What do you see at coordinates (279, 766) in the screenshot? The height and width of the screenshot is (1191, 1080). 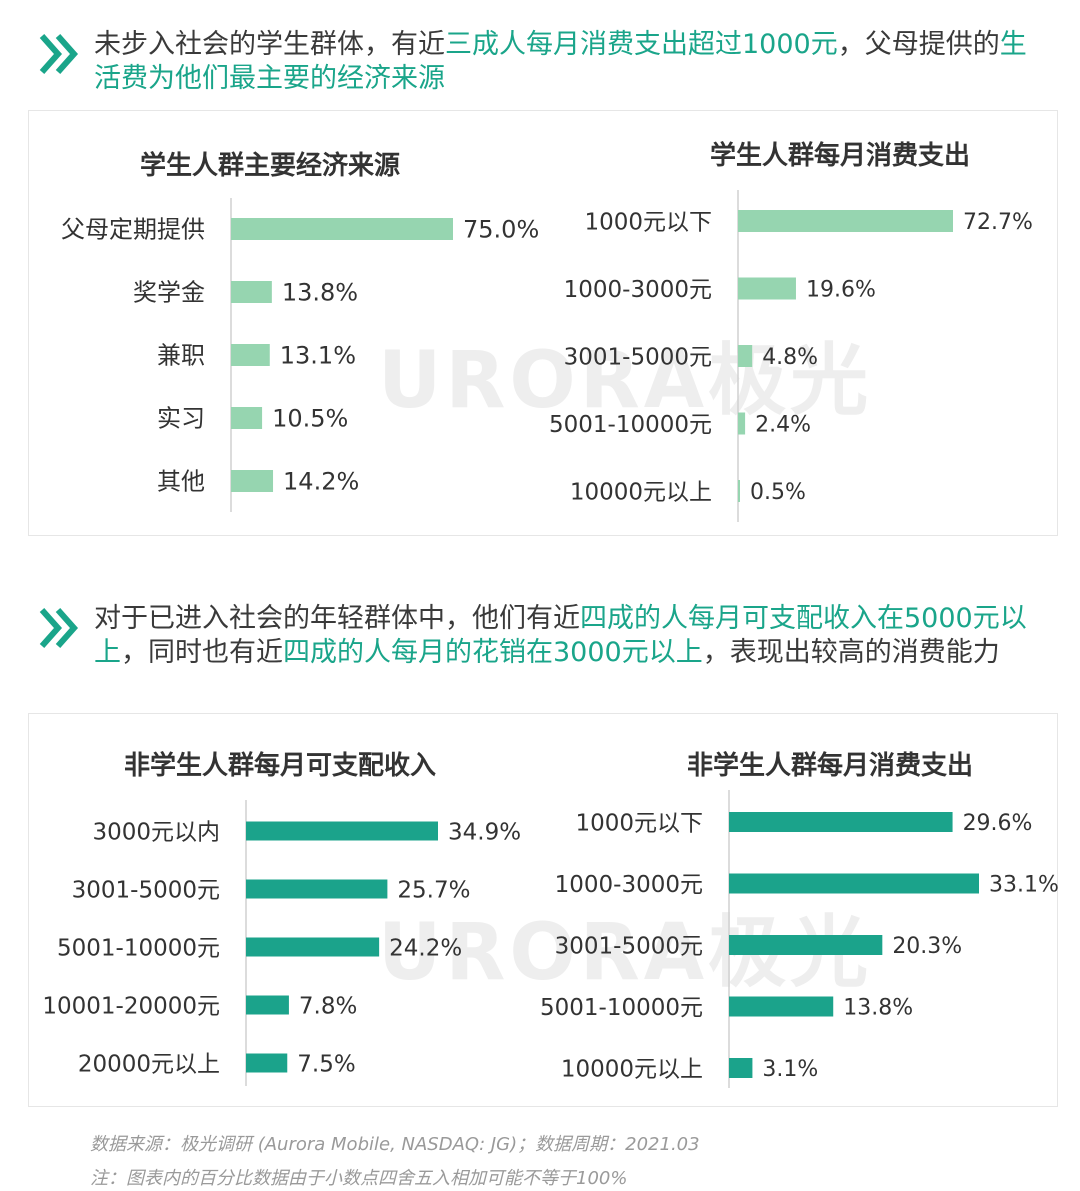 I see `chart-title-nonstudent-income: 非学生人群每月可支配收入` at bounding box center [279, 766].